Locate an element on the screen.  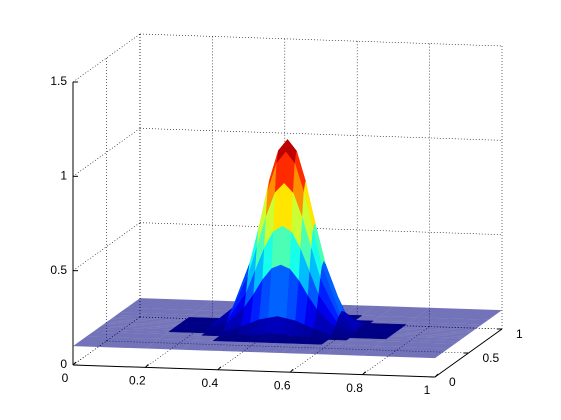
x-tick-label: 0.2 is located at coordinates (137, 381).